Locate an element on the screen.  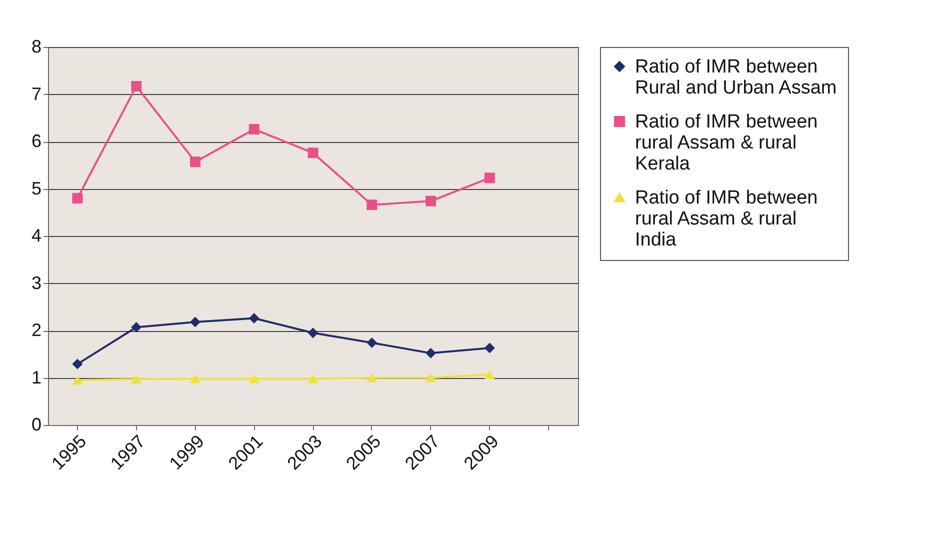
y-tick-label: 6 is located at coordinates (36, 141).